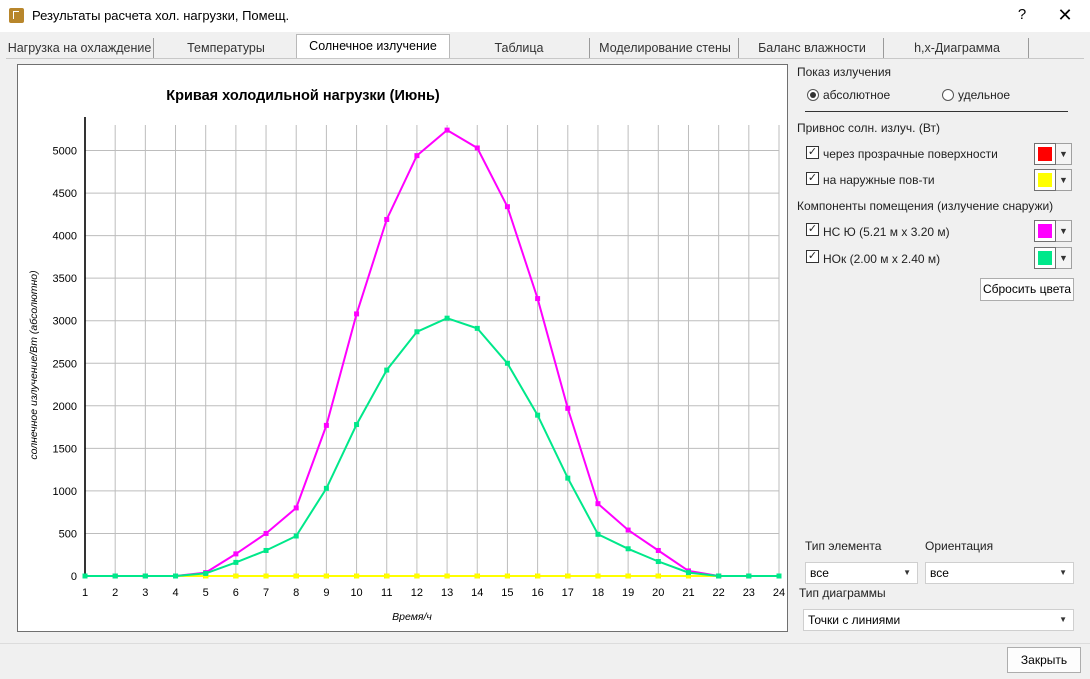 This screenshot has height=679, width=1090. Describe the element at coordinates (1027, 289) in the screenshot. I see `reset-colors-button: Сбросить цвета` at that location.